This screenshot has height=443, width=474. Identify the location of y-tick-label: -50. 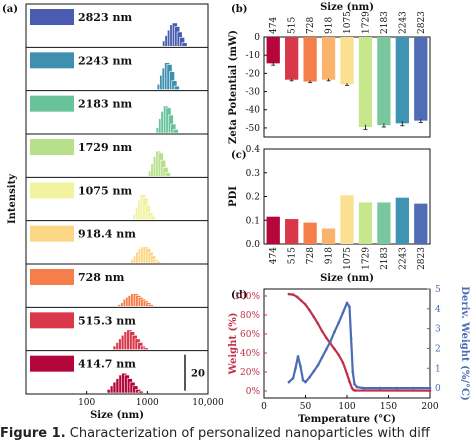
(253, 129).